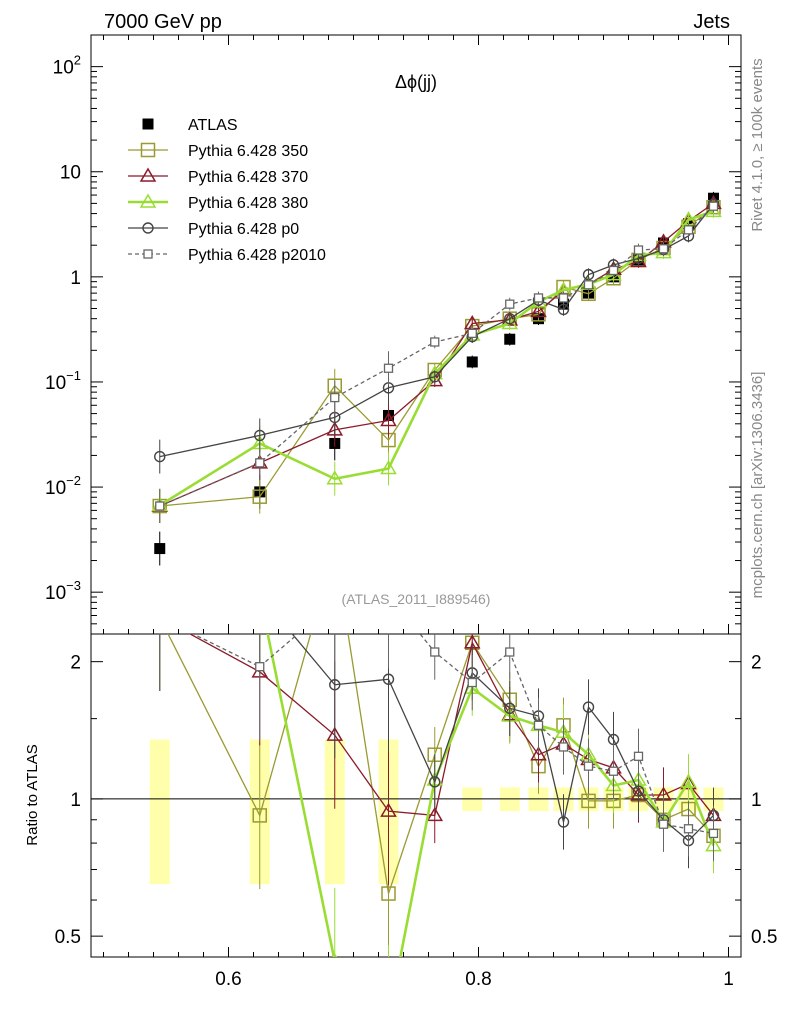 The width and height of the screenshot is (786, 1029). I want to click on x-tick-label: 0.6, so click(228, 979).